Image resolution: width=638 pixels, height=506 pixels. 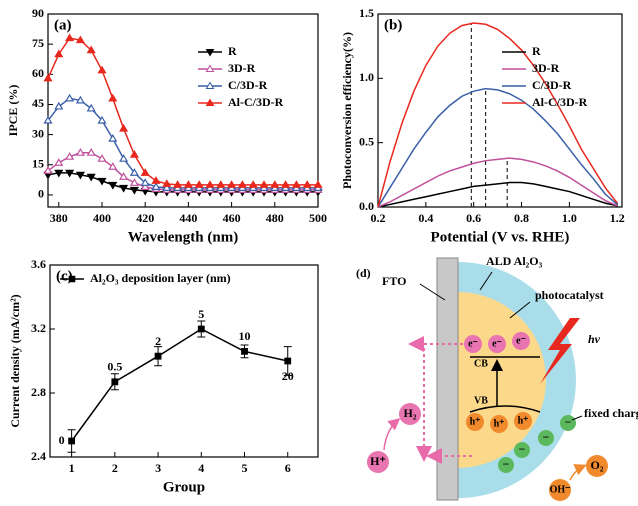 What do you see at coordinates (245, 468) in the screenshot?
I see `x-tick-label: 5` at bounding box center [245, 468].